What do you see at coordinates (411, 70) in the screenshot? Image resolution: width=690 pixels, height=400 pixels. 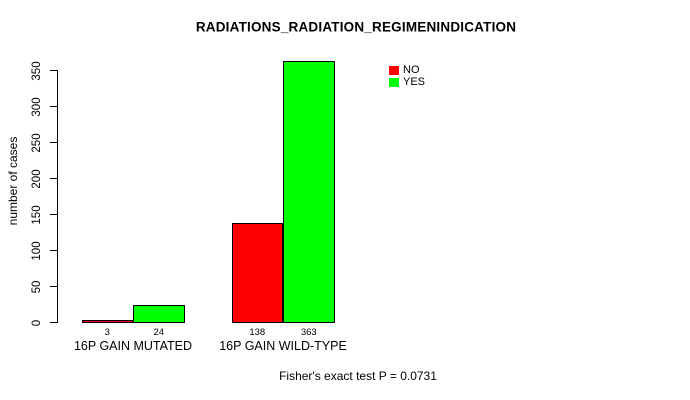 I see `legend-label-no: NO` at bounding box center [411, 70].